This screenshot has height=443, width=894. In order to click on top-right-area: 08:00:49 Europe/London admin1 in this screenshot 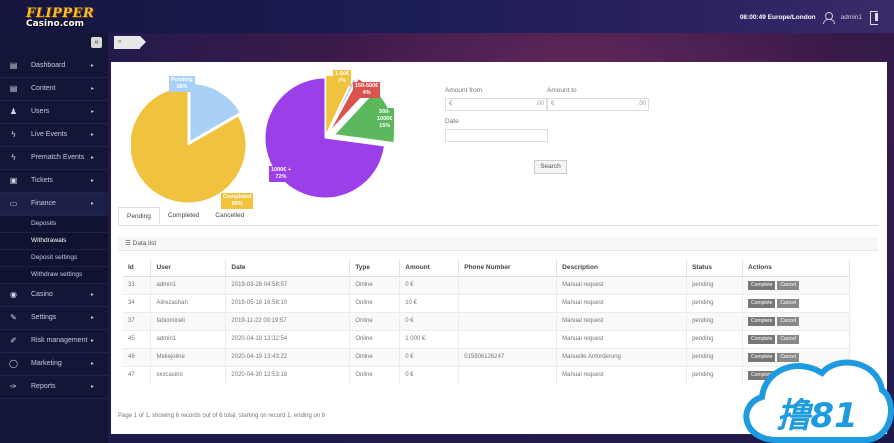, I will do `click(810, 17)`.